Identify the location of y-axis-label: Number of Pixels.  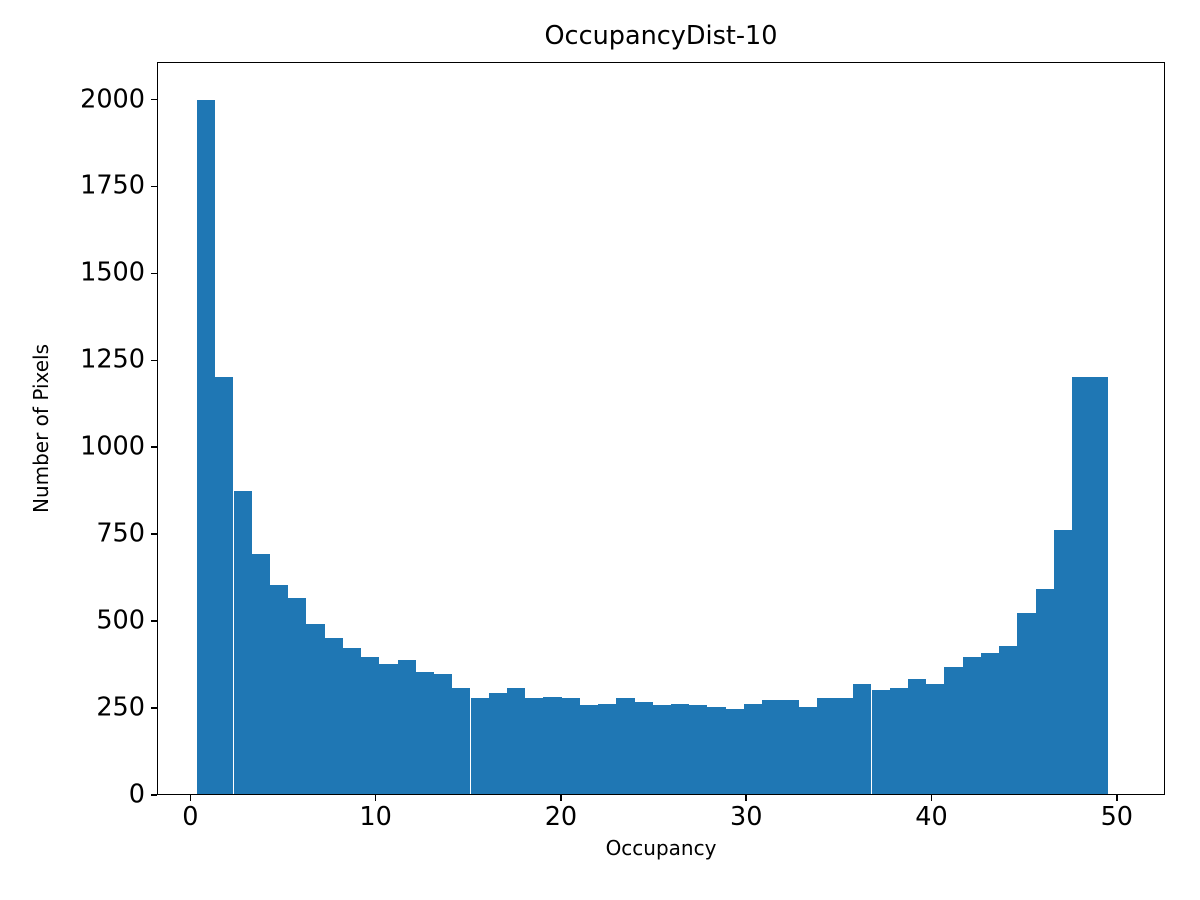
(41, 429).